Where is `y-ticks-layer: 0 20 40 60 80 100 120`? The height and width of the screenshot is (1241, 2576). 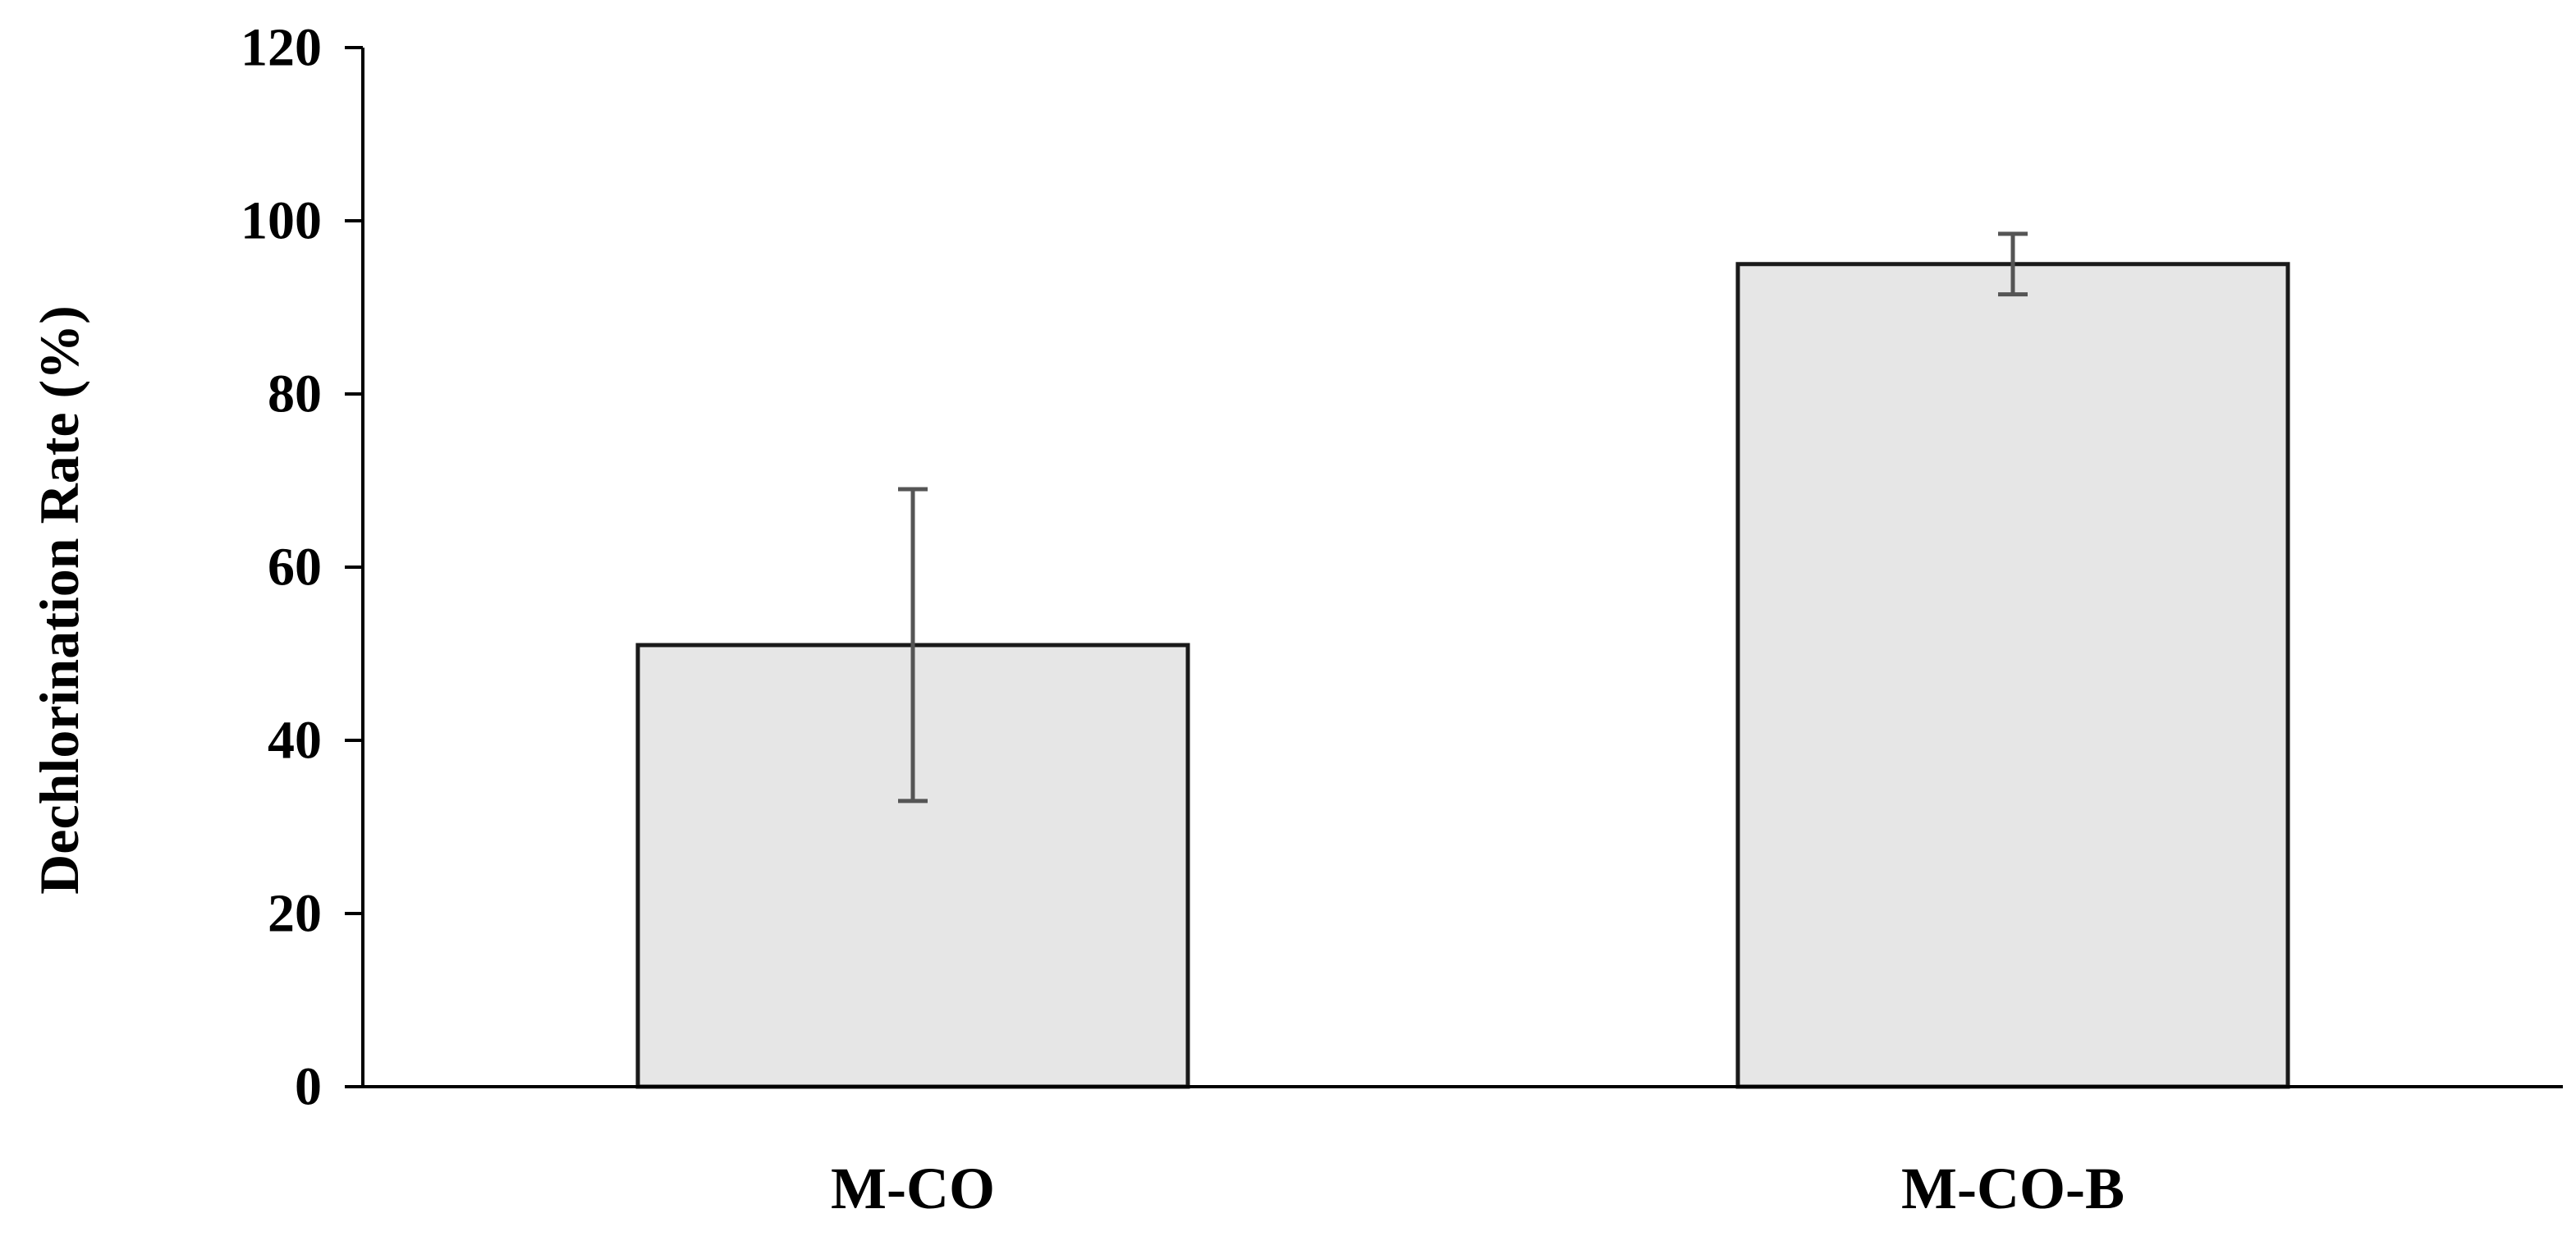 y-ticks-layer: 0 20 40 60 80 100 120 is located at coordinates (302, 567).